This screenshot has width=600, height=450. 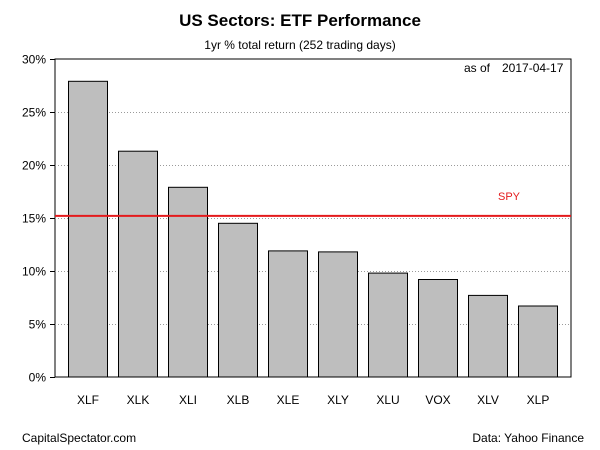 I want to click on y-tick-label: 20%, so click(x=34, y=166).